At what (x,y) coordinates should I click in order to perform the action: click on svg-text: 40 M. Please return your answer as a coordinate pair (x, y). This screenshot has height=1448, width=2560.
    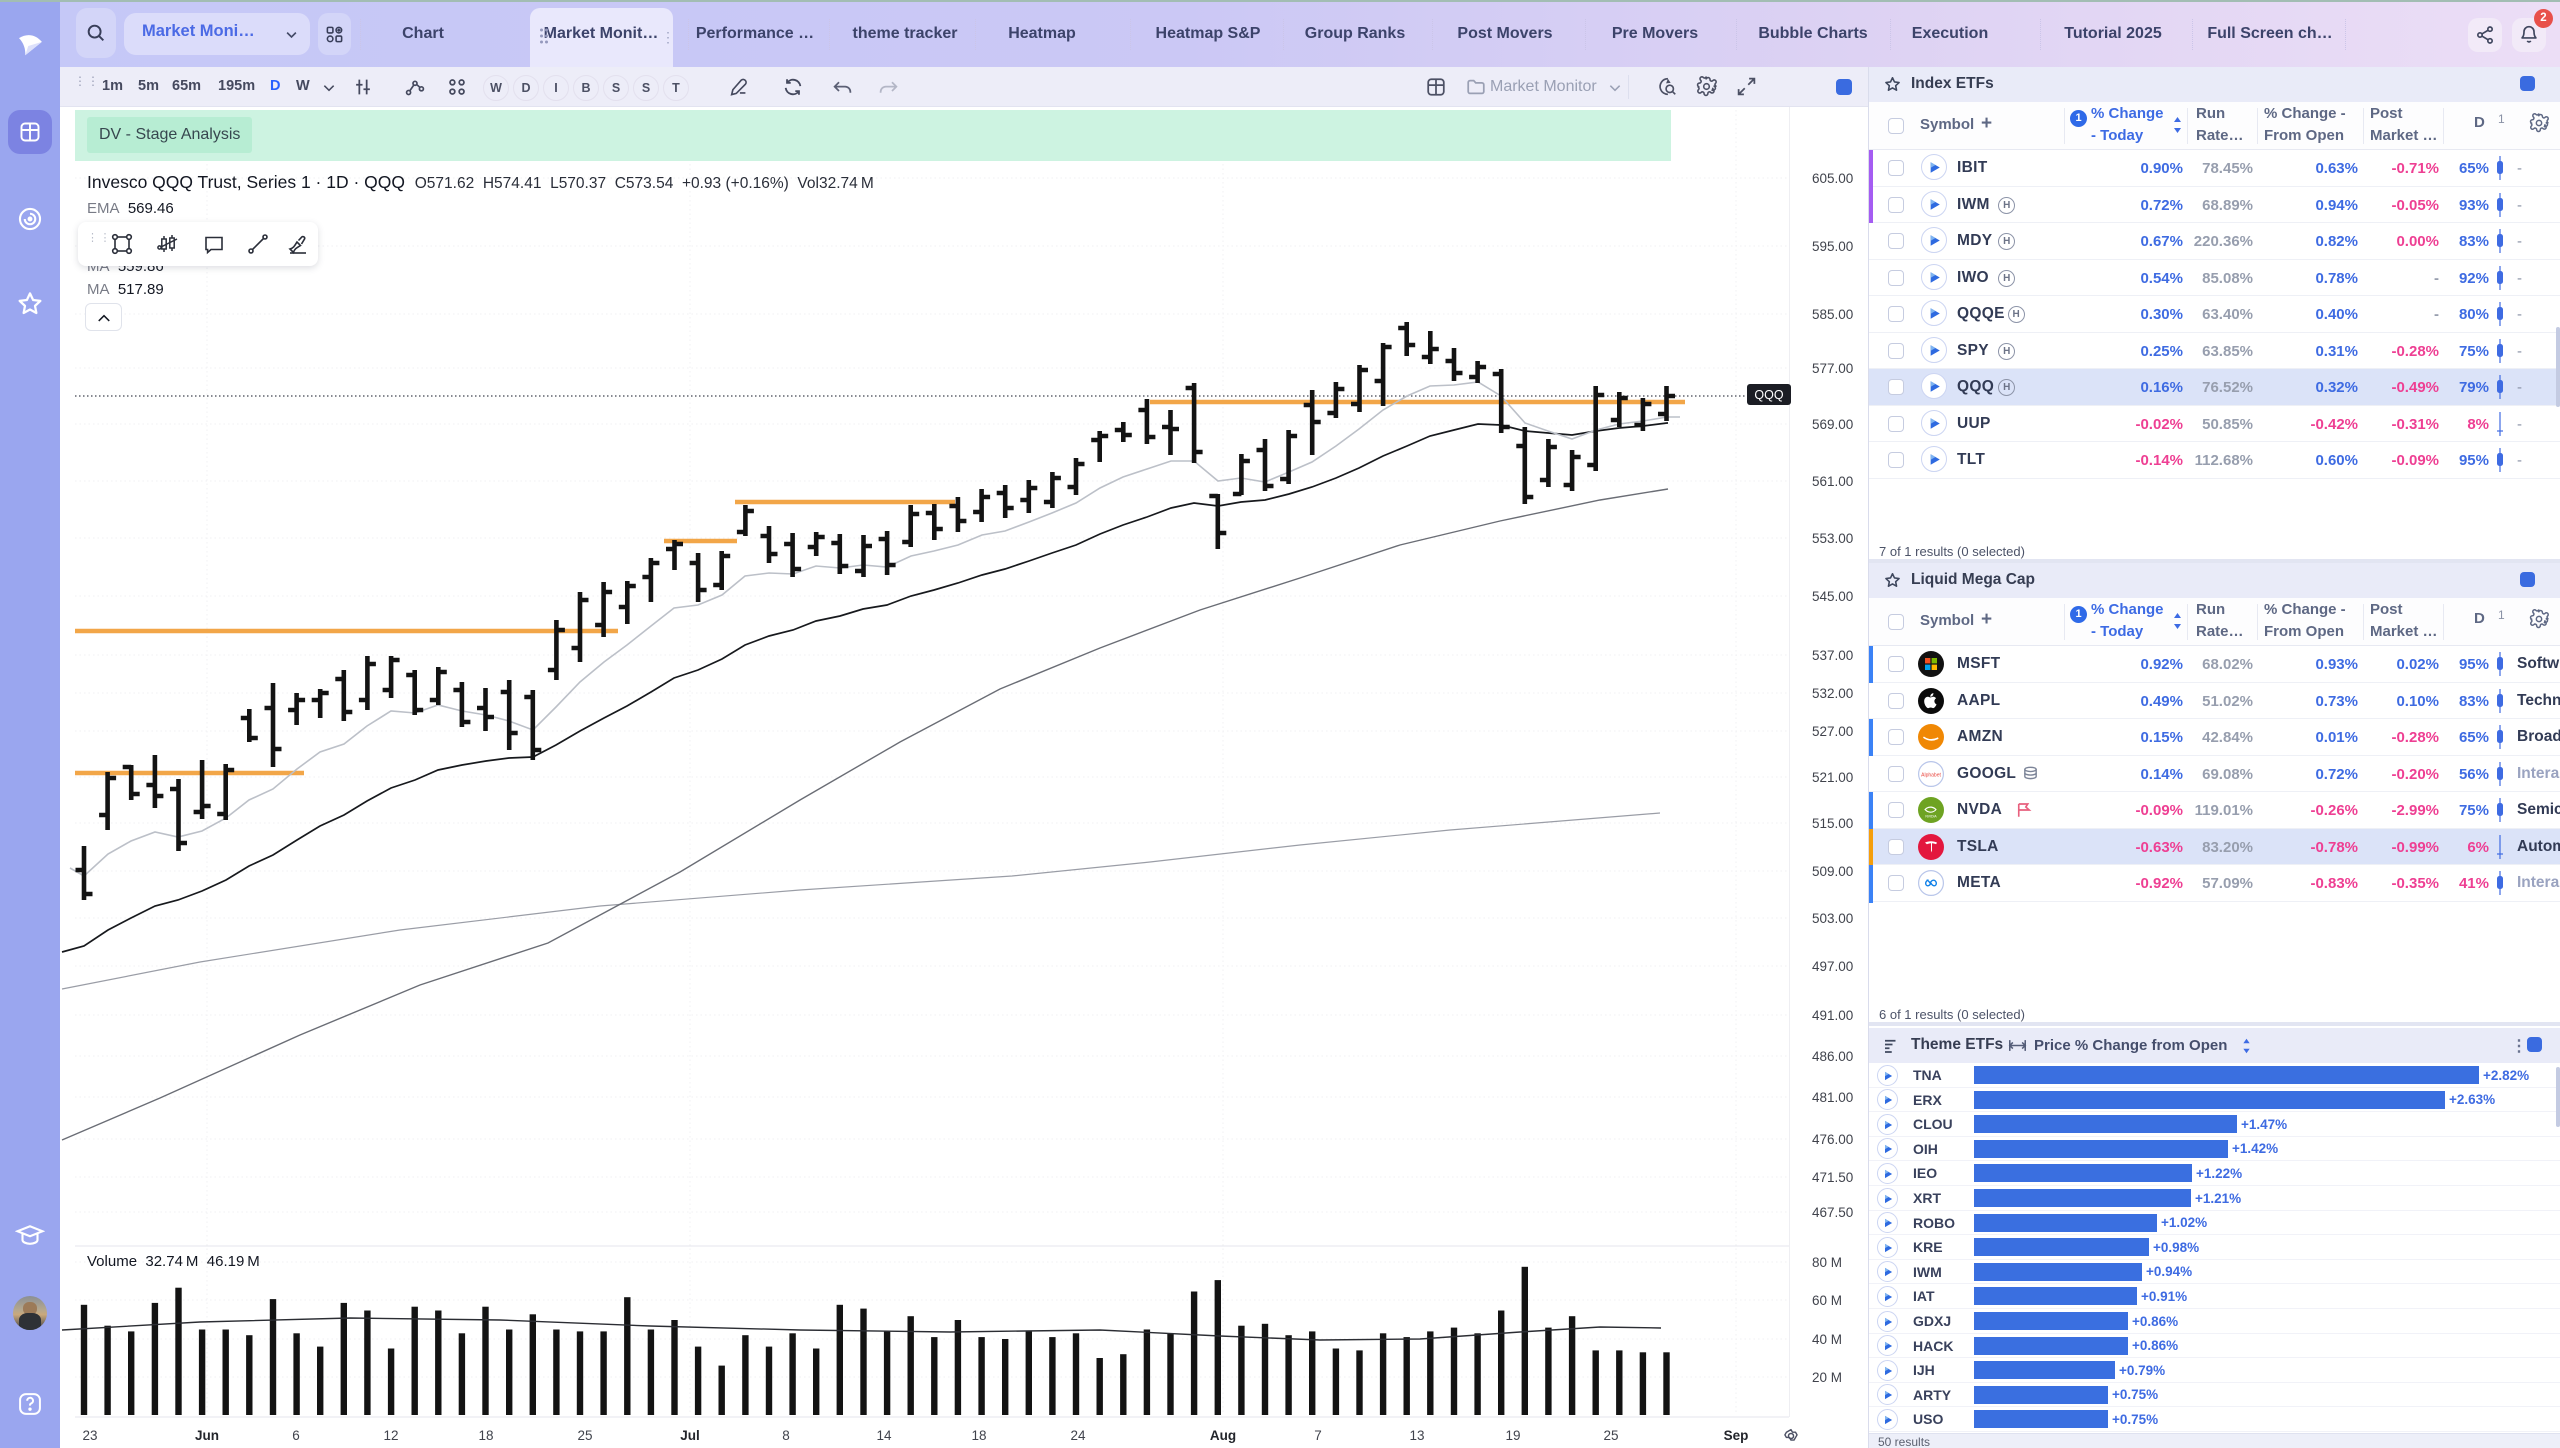
    Looking at the image, I should click on (1827, 1339).